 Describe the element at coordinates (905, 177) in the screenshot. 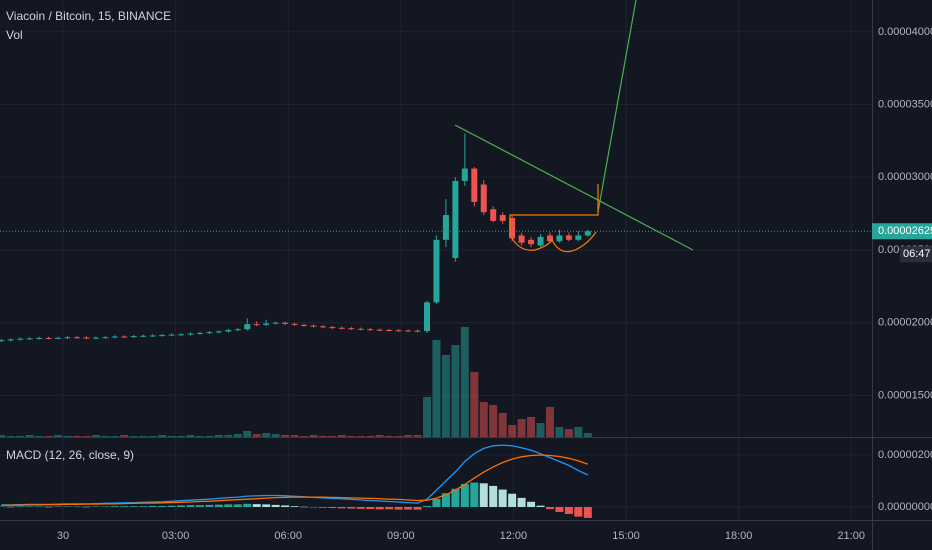

I see `price-tick-label: 0.00003000` at that location.